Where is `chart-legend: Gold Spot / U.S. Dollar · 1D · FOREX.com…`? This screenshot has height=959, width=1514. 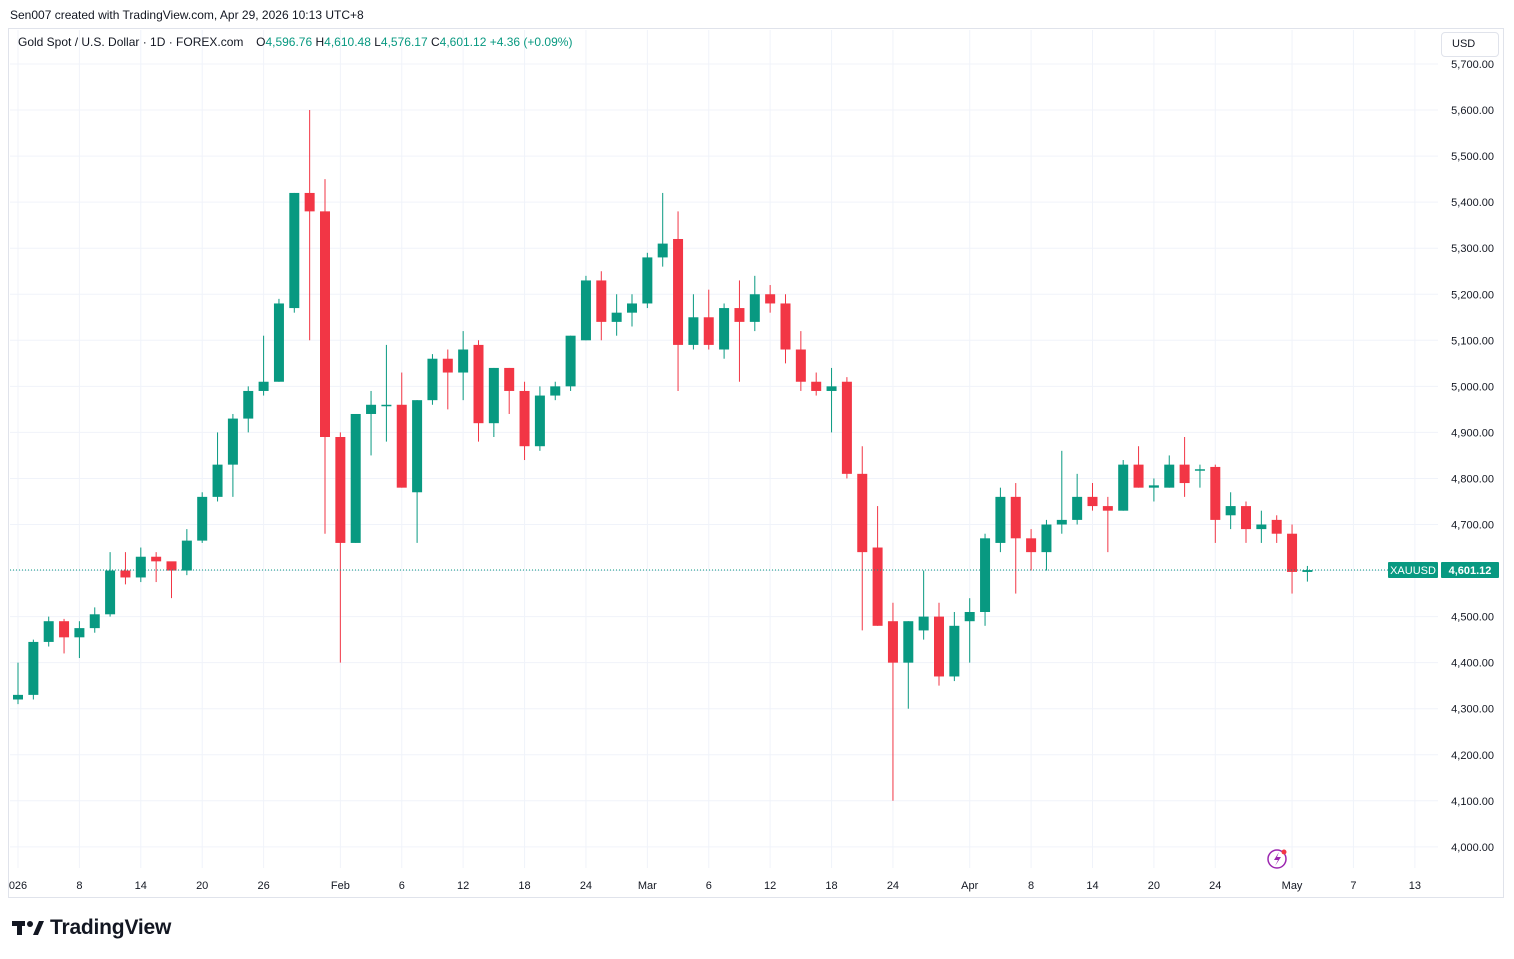
chart-legend: Gold Spot / U.S. Dollar · 1D · FOREX.com… is located at coordinates (295, 42).